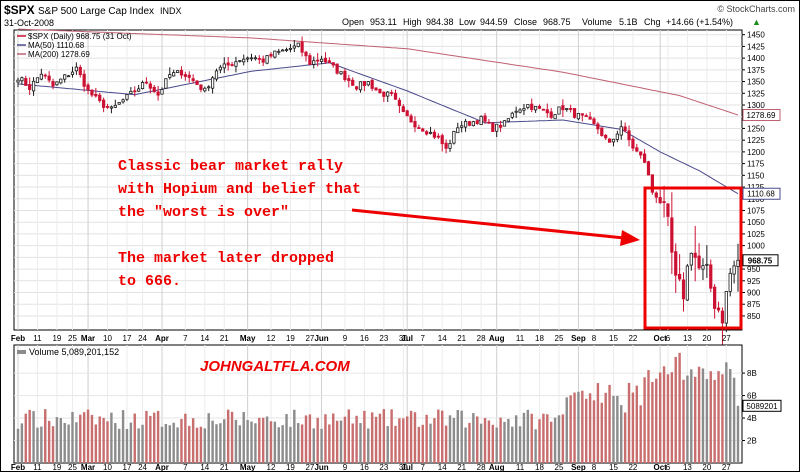  What do you see at coordinates (756, 187) in the screenshot?
I see `price-tick-label: 1125` at bounding box center [756, 187].